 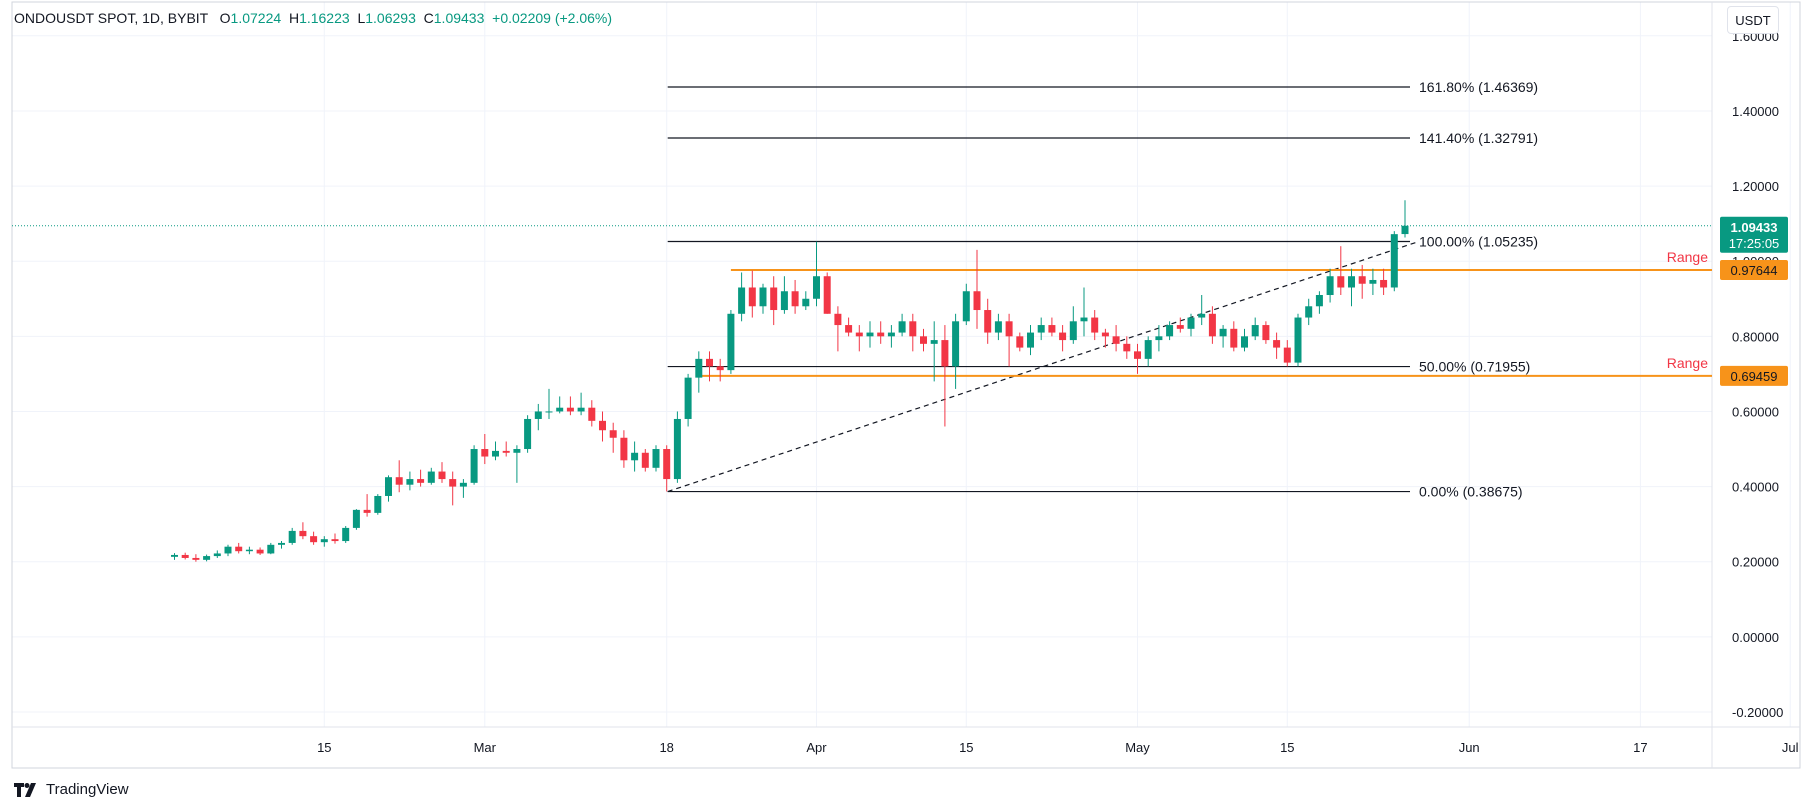 I want to click on symbol-title: ONDOUSDT SPOT, 1D, BYBIT, so click(x=111, y=18).